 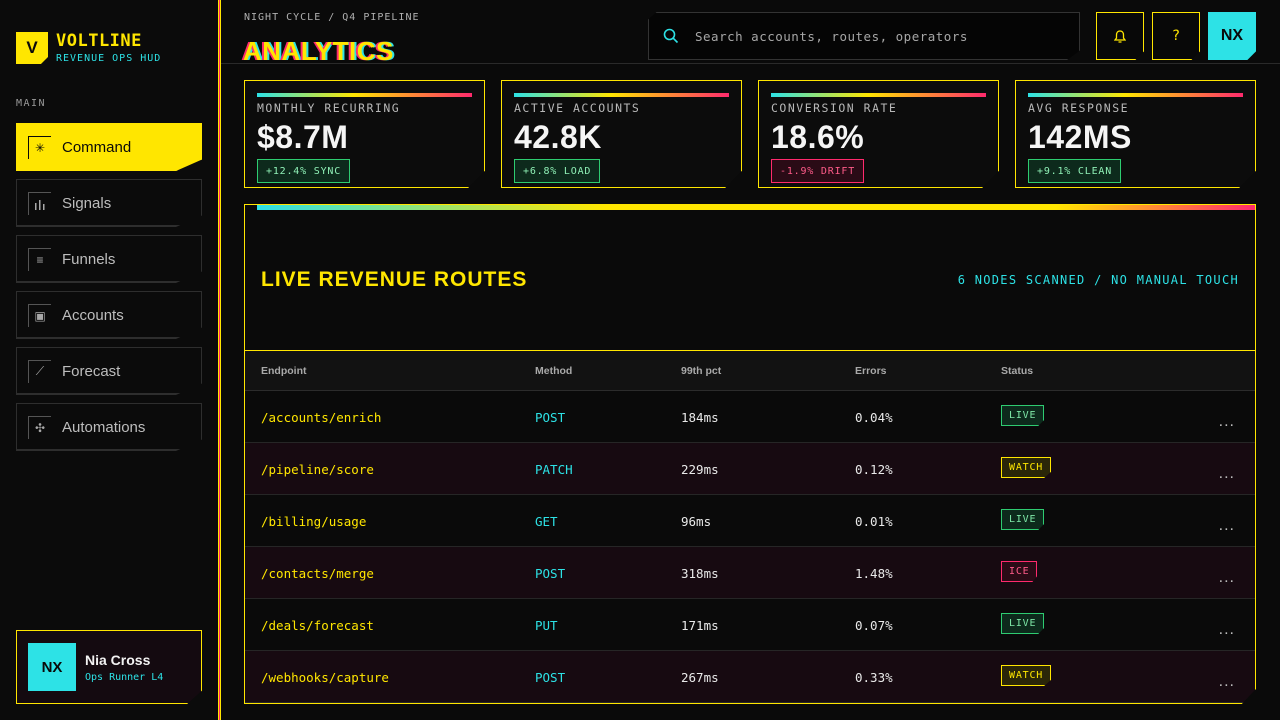 What do you see at coordinates (756, 207) in the screenshot?
I see `panel-accent-bar` at bounding box center [756, 207].